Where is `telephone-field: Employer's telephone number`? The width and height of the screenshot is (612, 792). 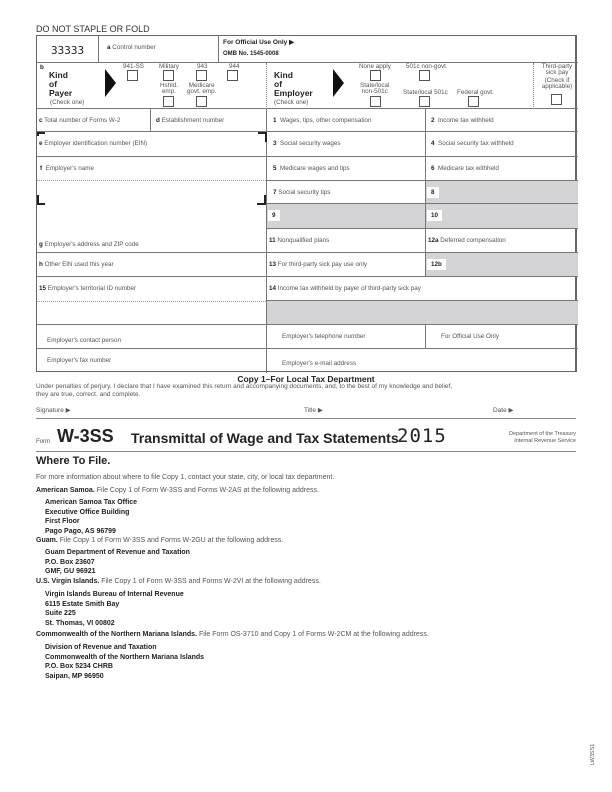 telephone-field: Employer's telephone number is located at coordinates (346, 337).